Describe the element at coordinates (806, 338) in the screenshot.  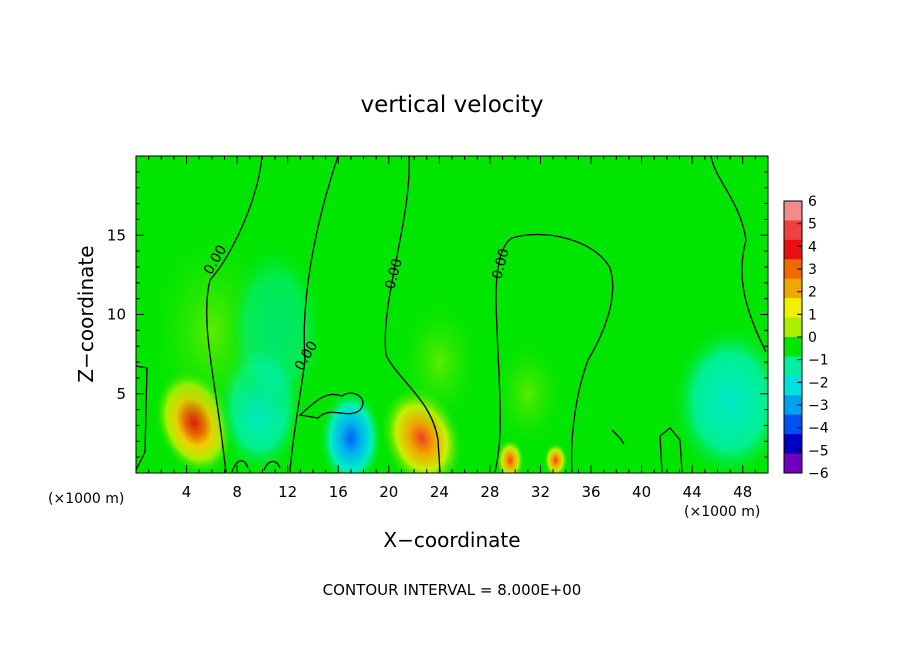
I see `colorbar: 6 5 4 3 2 1 0 −1 −2 −3 −4 −5 −6` at that location.